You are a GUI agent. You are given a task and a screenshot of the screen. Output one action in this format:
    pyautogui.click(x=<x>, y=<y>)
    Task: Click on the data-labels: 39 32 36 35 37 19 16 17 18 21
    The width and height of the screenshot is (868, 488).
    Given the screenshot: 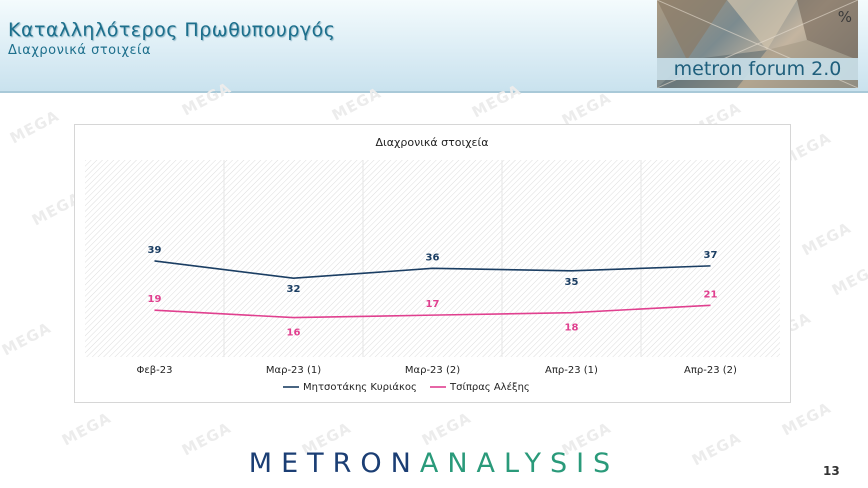 What is the action you would take?
    pyautogui.click(x=433, y=292)
    